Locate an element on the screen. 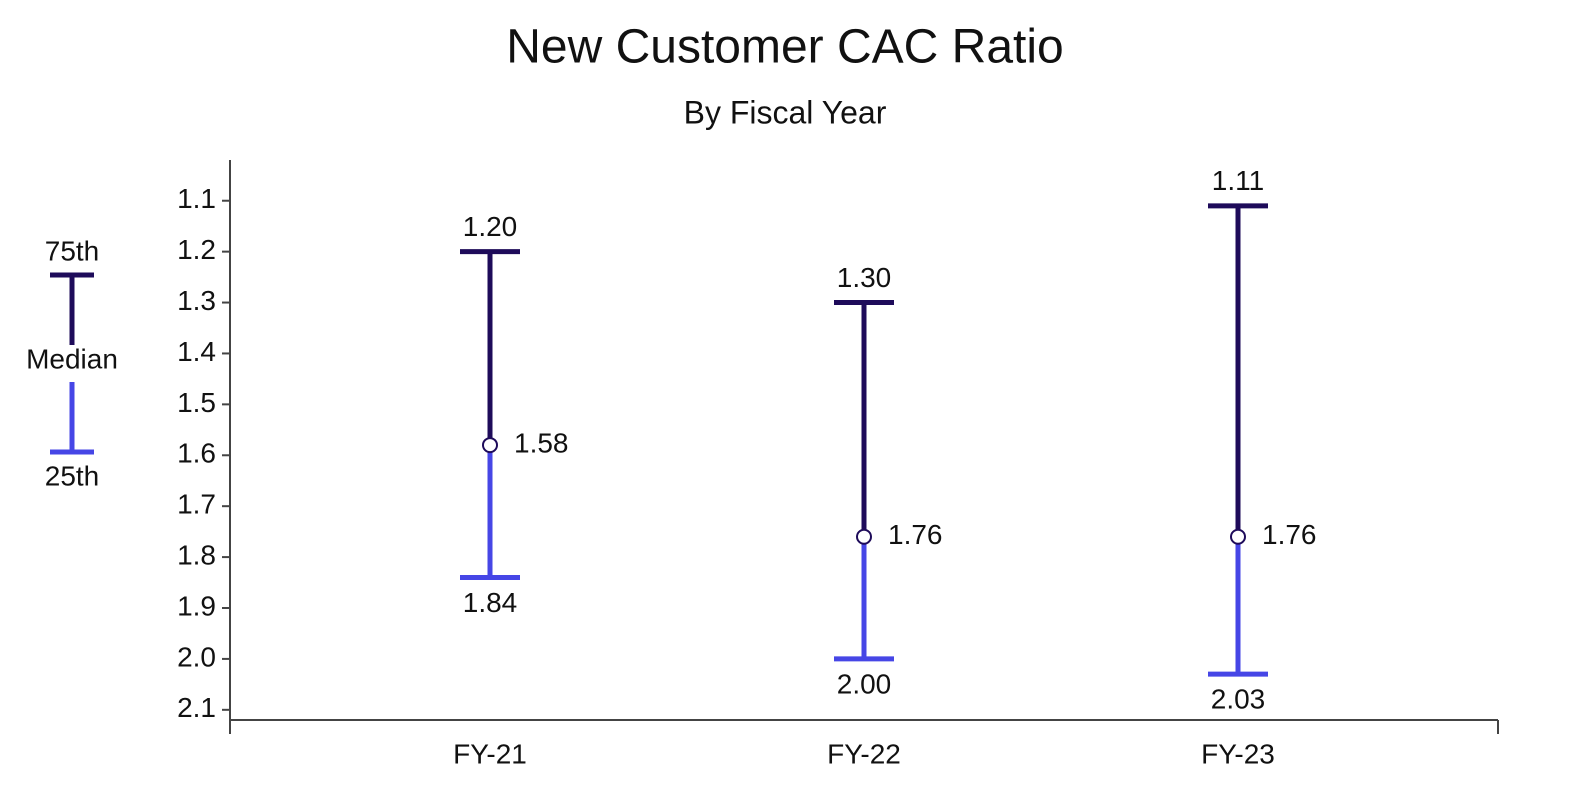 The width and height of the screenshot is (1596, 803). y-tick-label: 2.1 is located at coordinates (196, 707).